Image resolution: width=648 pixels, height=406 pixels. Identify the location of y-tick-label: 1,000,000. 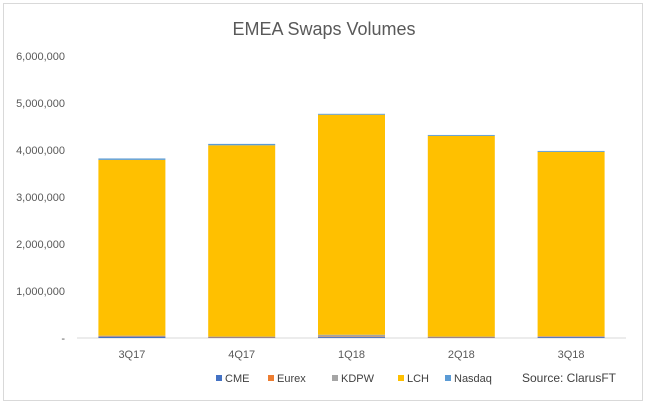
(40, 292).